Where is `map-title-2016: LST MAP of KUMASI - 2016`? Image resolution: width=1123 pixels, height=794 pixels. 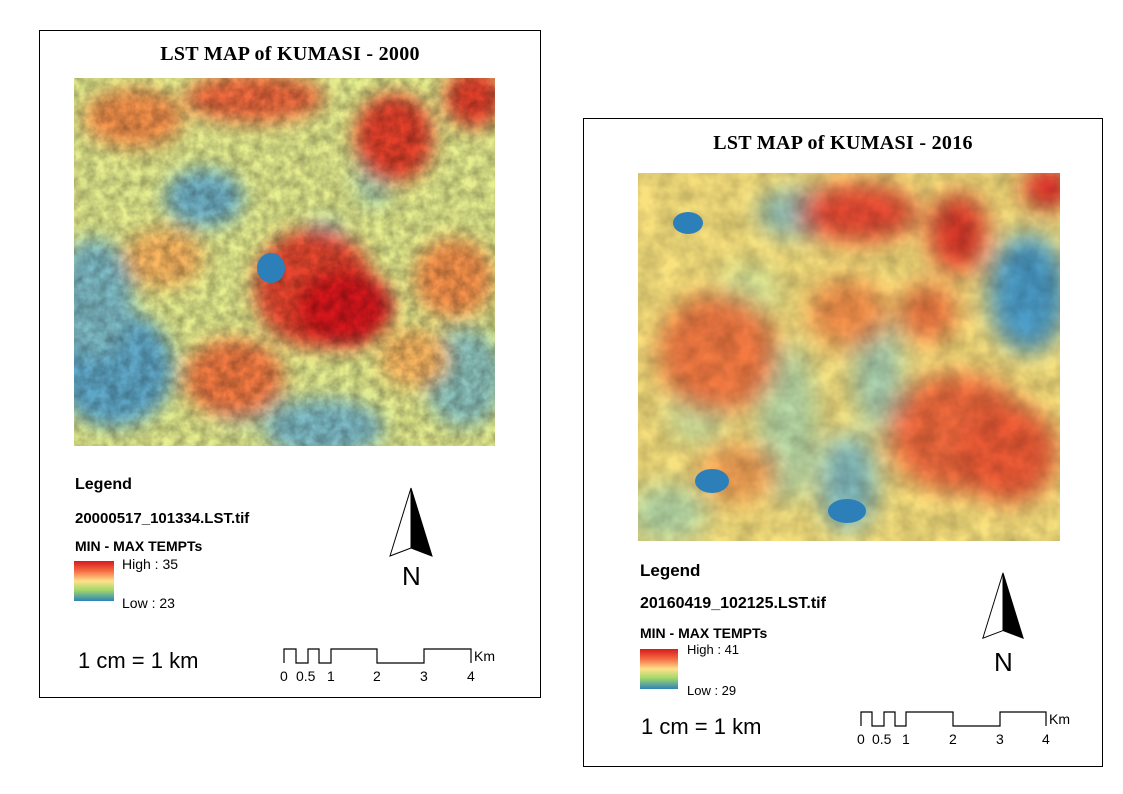 map-title-2016: LST MAP of KUMASI - 2016 is located at coordinates (843, 143).